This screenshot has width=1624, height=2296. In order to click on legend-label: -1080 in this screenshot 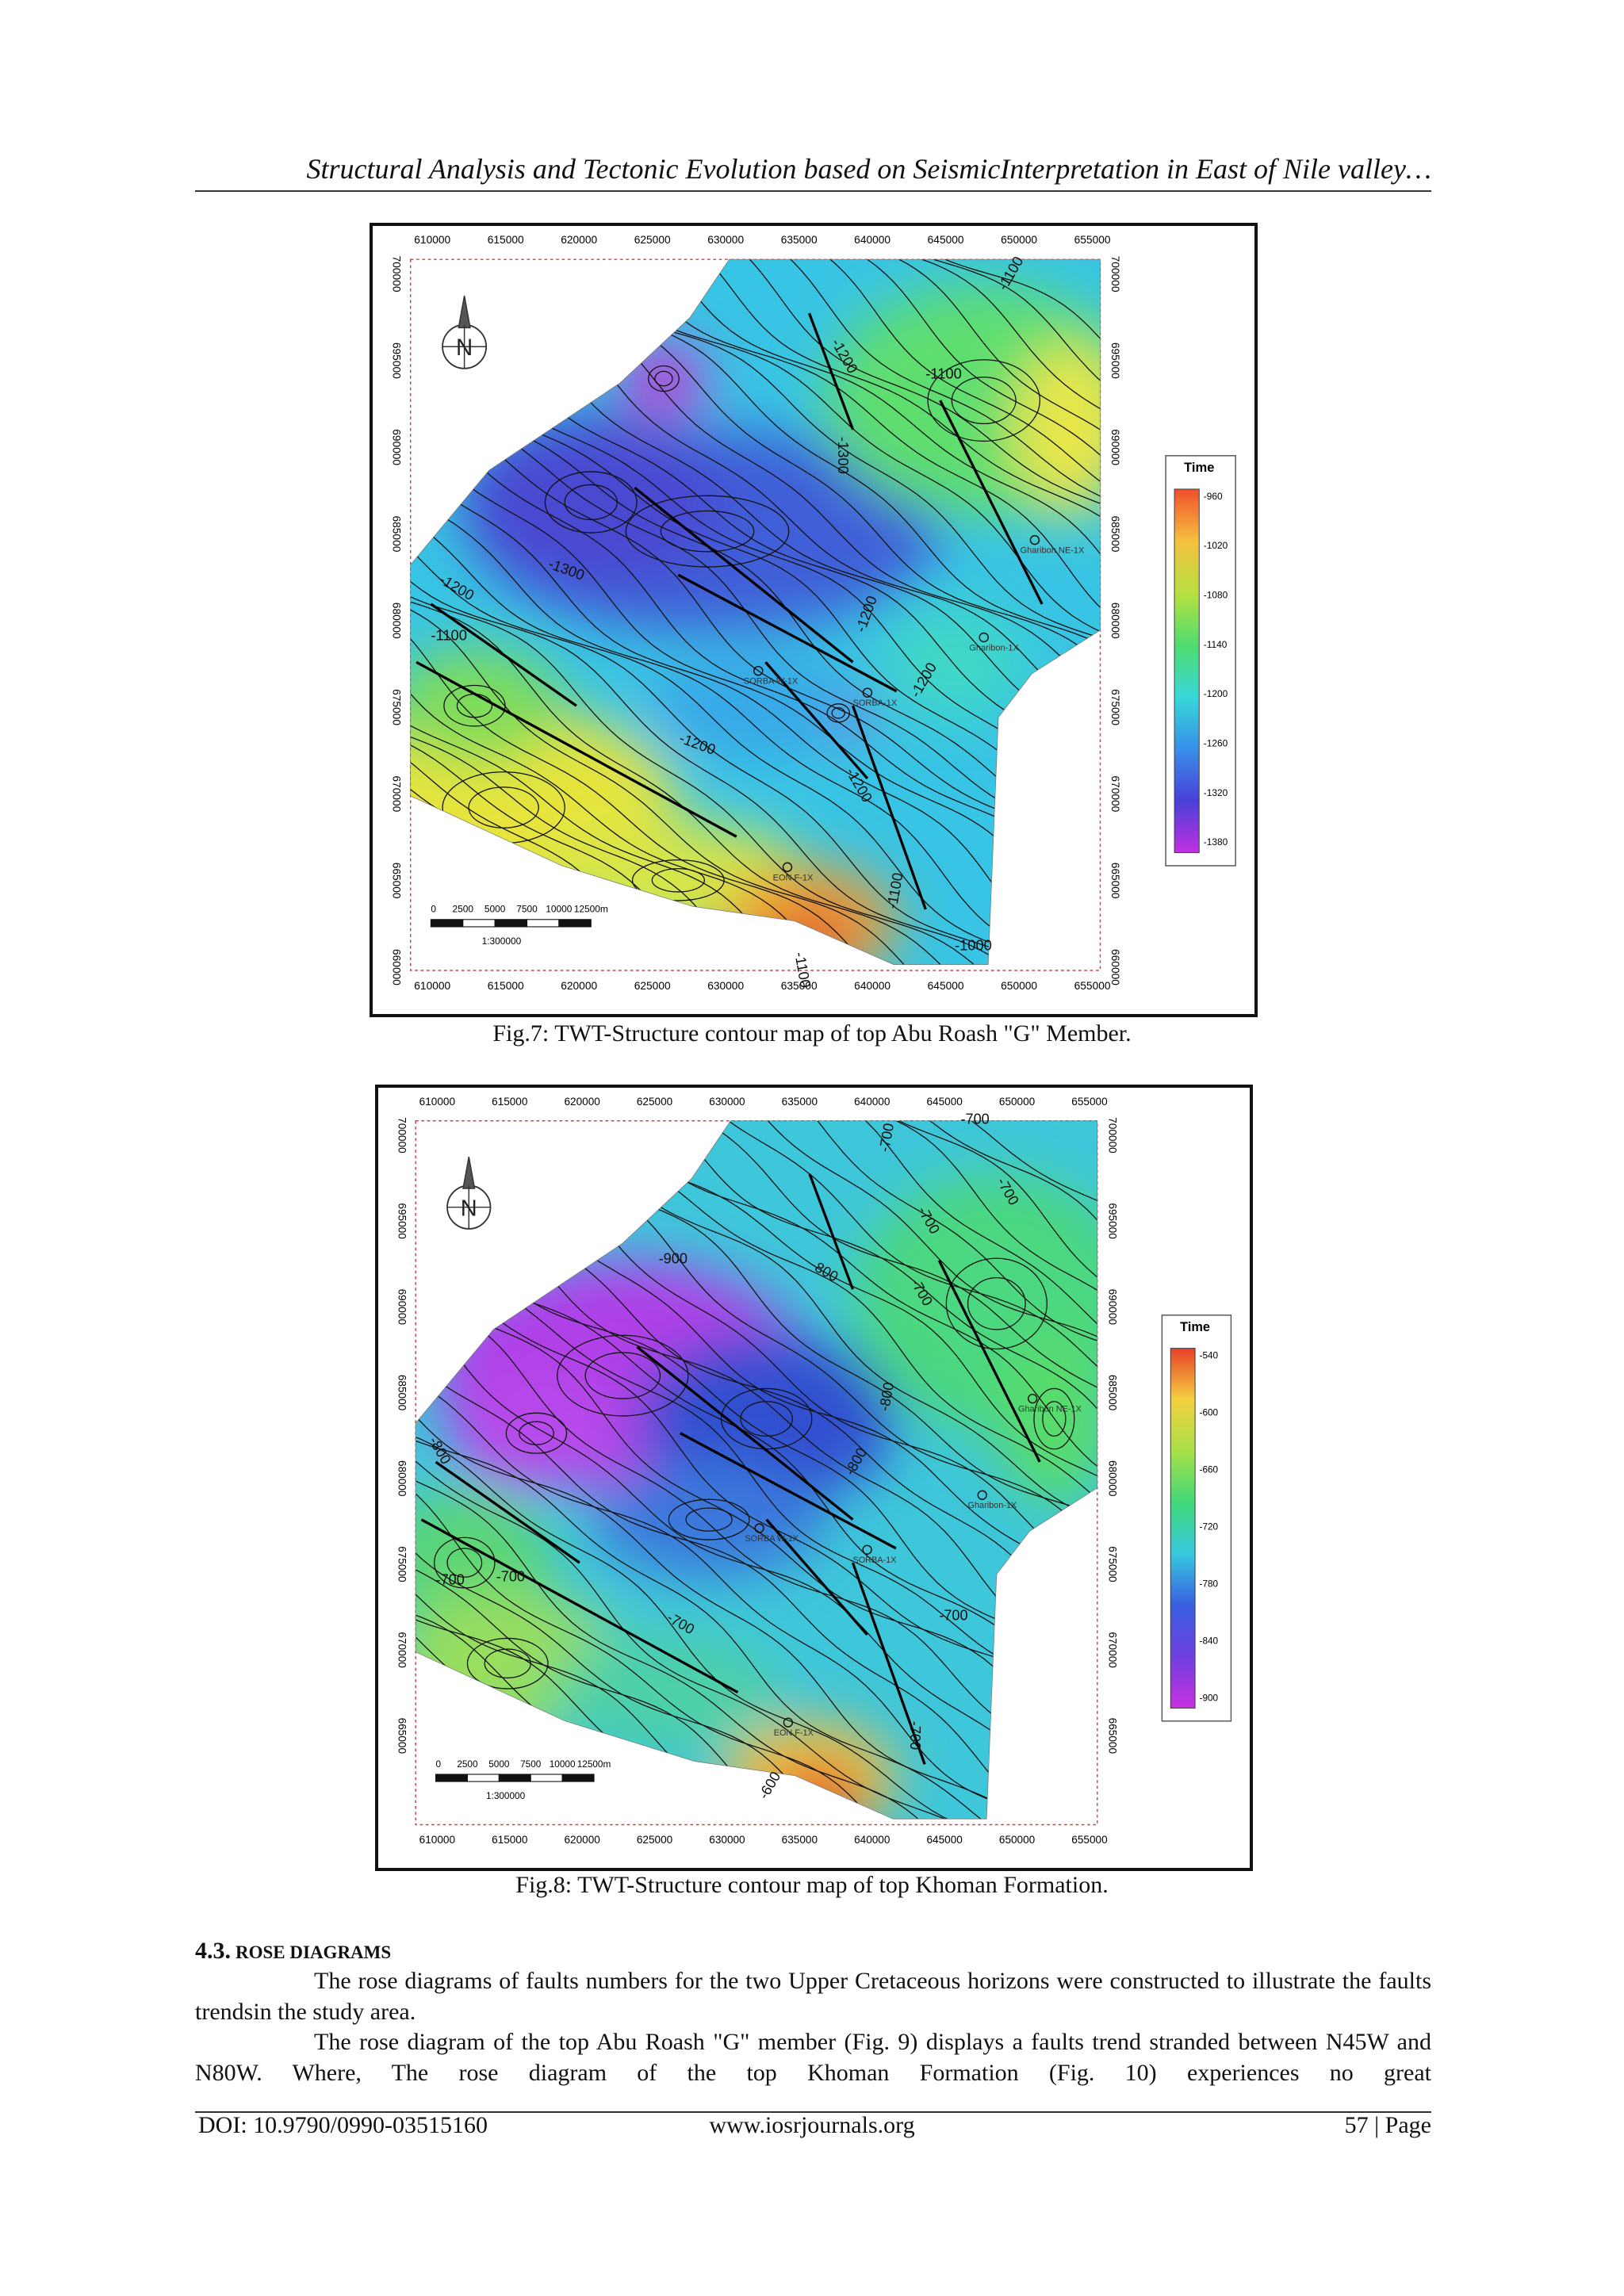, I will do `click(1216, 594)`.